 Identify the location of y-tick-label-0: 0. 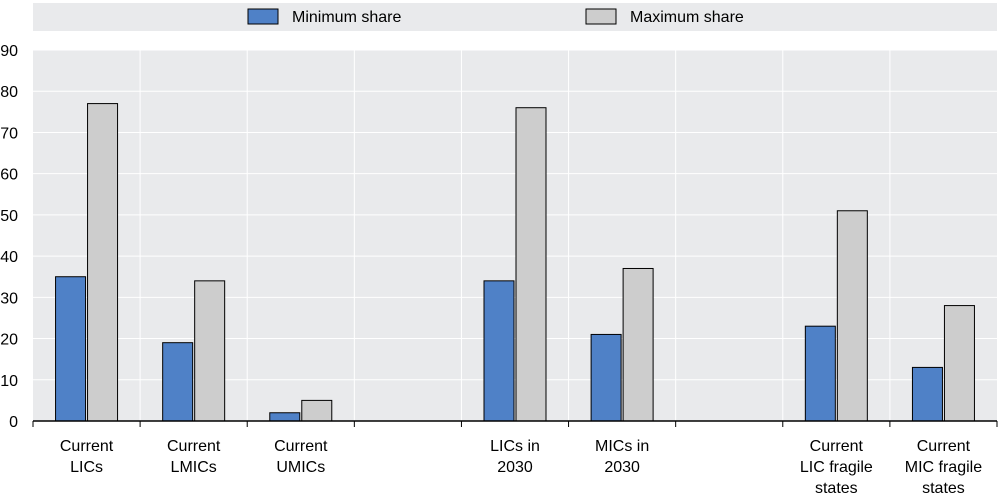
(13, 422).